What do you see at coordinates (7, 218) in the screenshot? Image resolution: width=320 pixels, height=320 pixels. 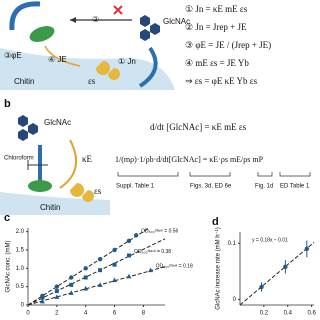 I see `panel-label: c` at bounding box center [7, 218].